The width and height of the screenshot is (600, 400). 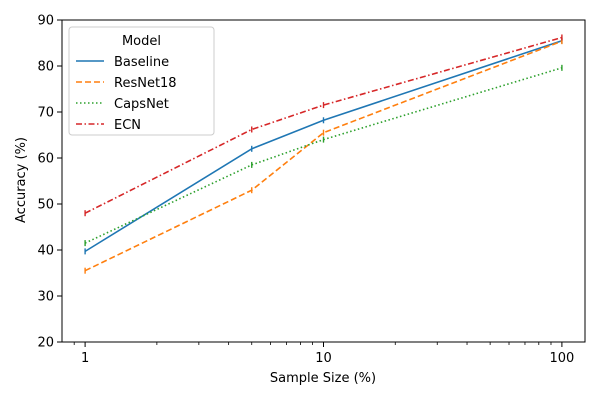 I want to click on x-axis-label: Sample Size (%), so click(x=323, y=378).